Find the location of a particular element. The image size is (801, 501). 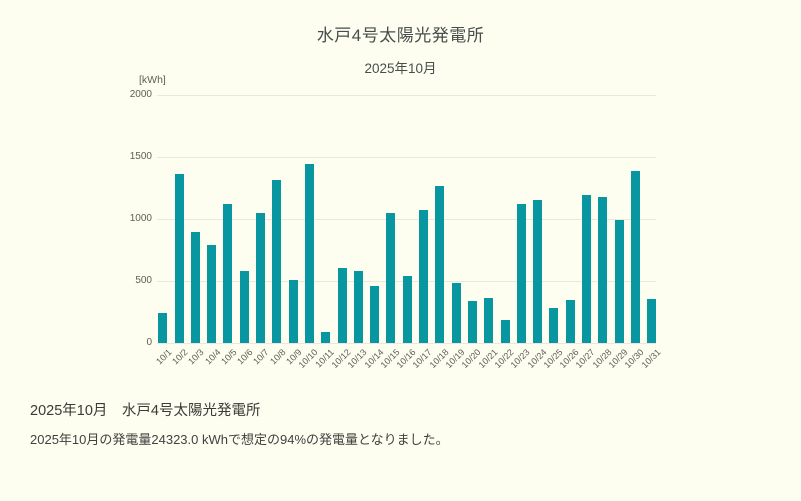

bar-10/3 is located at coordinates (195, 287).